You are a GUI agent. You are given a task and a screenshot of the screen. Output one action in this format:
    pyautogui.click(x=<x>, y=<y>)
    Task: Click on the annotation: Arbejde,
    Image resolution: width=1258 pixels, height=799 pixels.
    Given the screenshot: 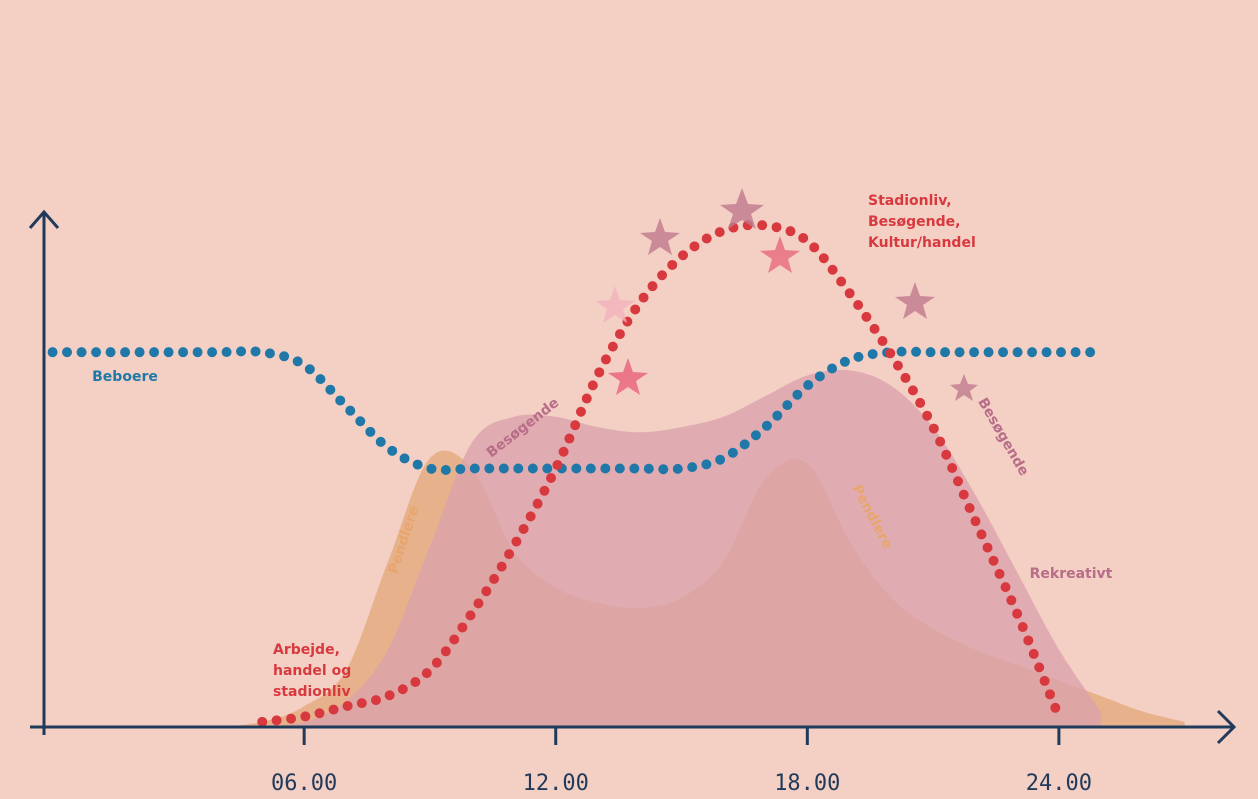 What is the action you would take?
    pyautogui.click(x=306, y=650)
    